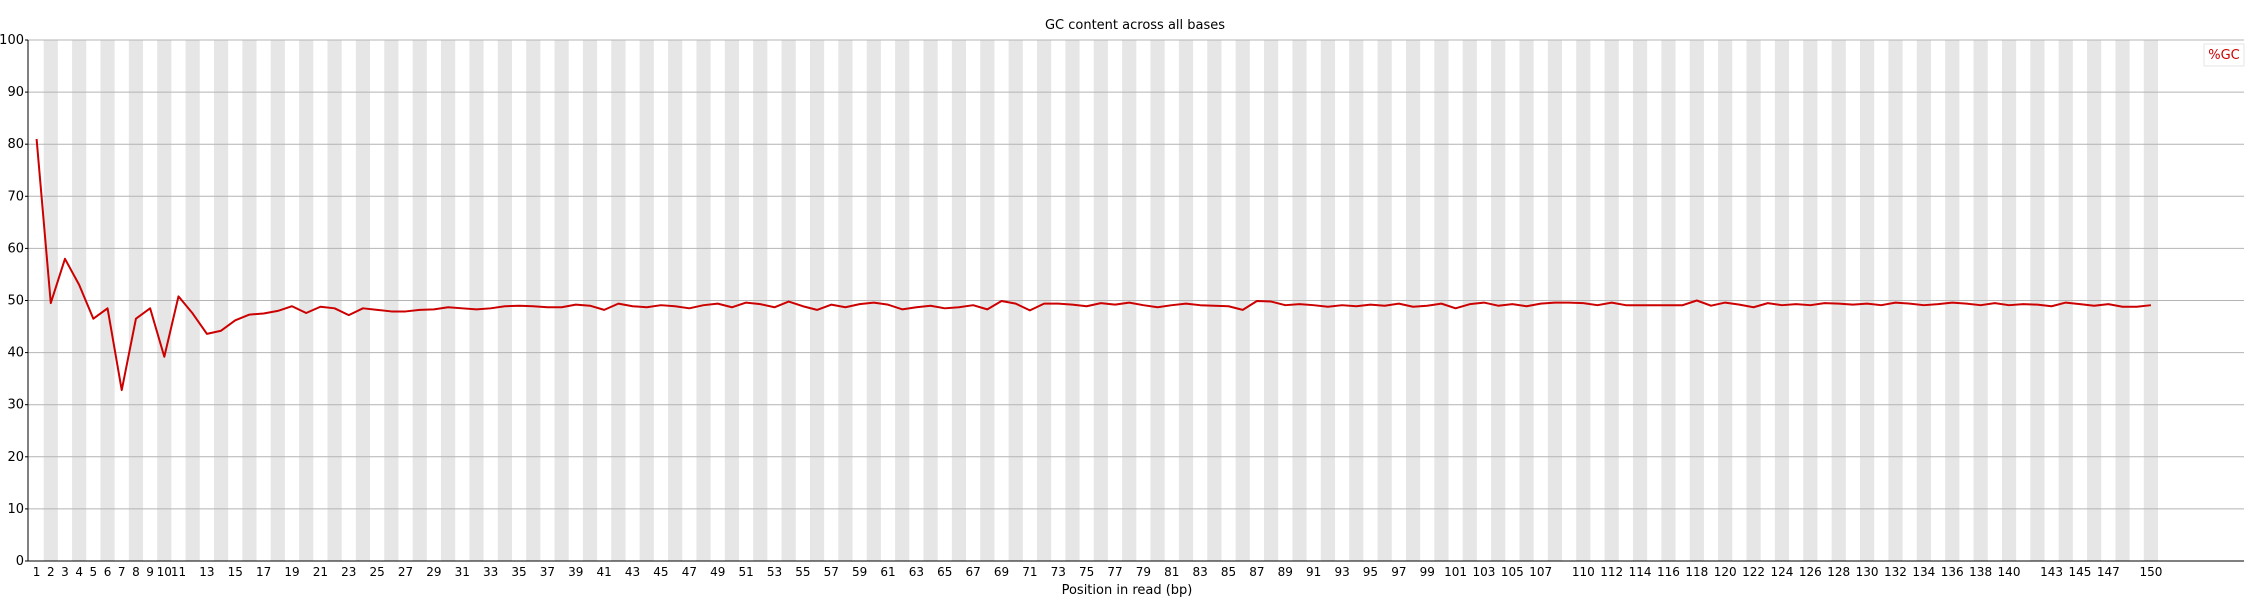  What do you see at coordinates (1540, 572) in the screenshot?
I see `x-tick-label: 107` at bounding box center [1540, 572].